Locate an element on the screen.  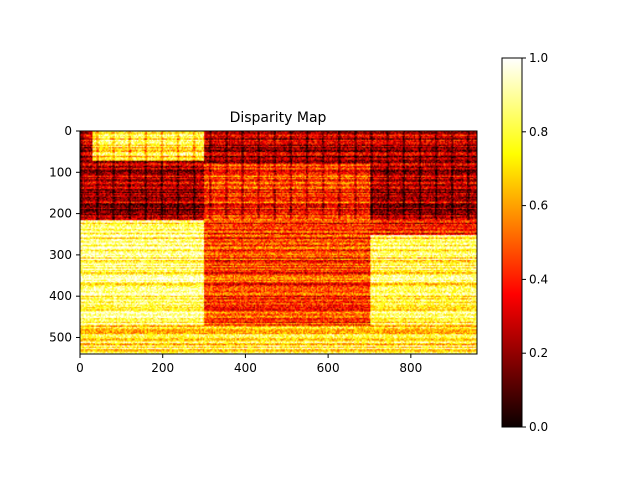
y-axis: 0 100 200 300 400 500 is located at coordinates (64, 234).